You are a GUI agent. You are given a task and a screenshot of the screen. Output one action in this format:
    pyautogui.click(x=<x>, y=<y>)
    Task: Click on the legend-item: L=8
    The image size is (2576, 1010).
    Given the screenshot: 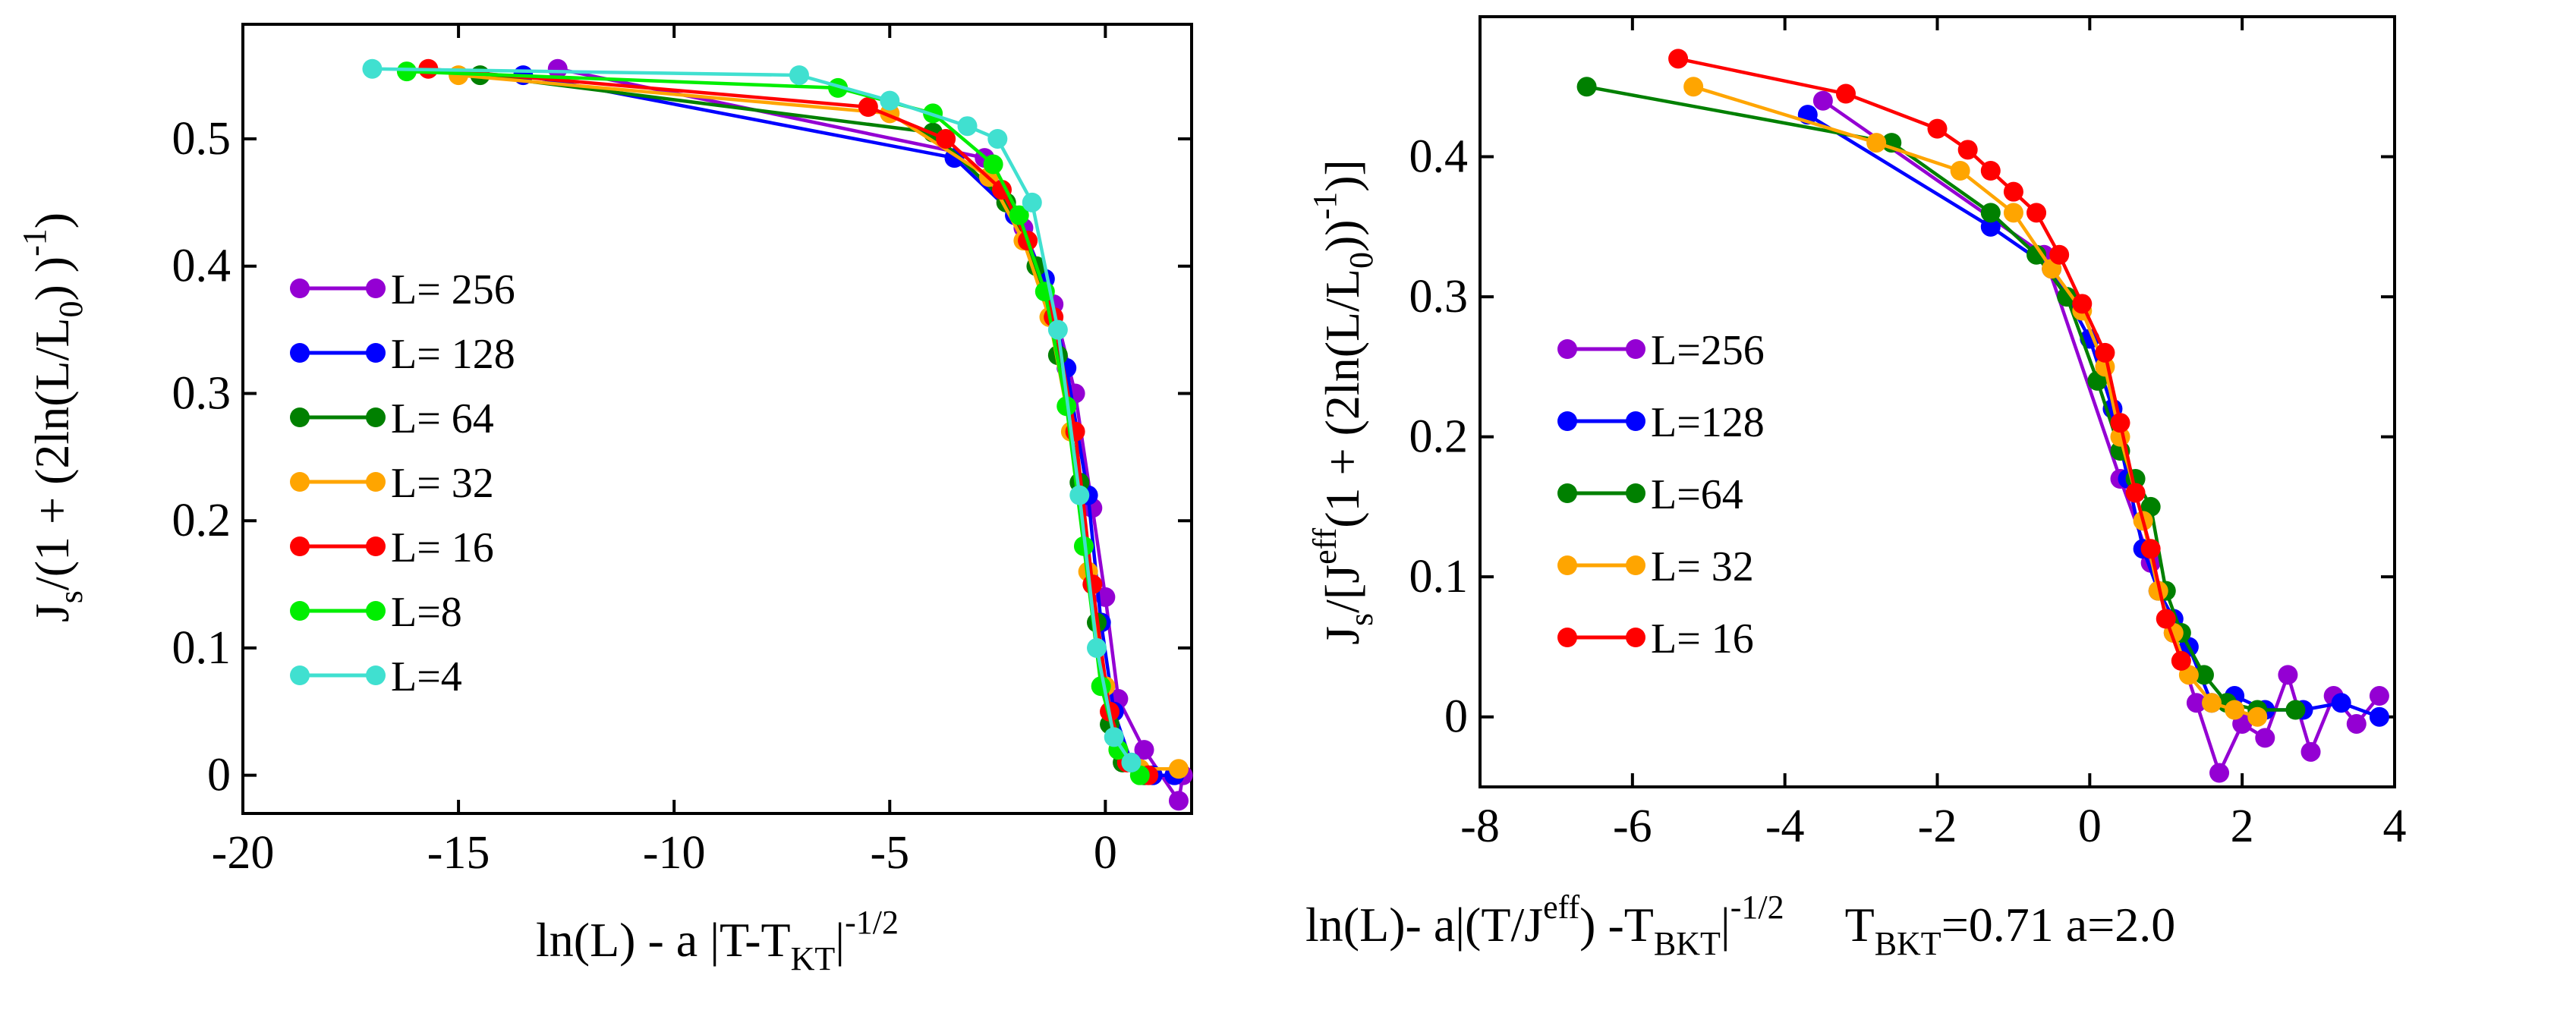 What is the action you would take?
    pyautogui.click(x=376, y=612)
    